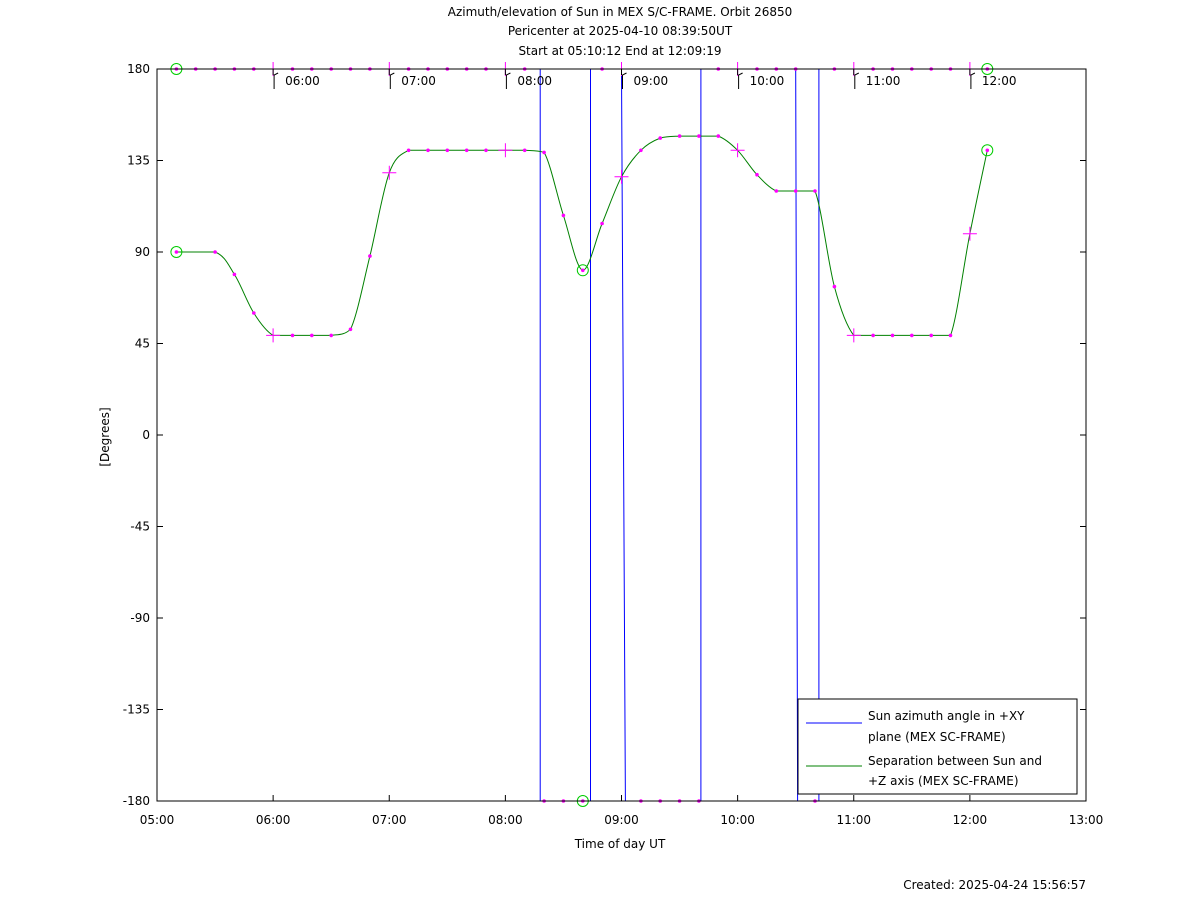 This screenshot has height=901, width=1200. I want to click on y-tick-label: 90, so click(142, 252).